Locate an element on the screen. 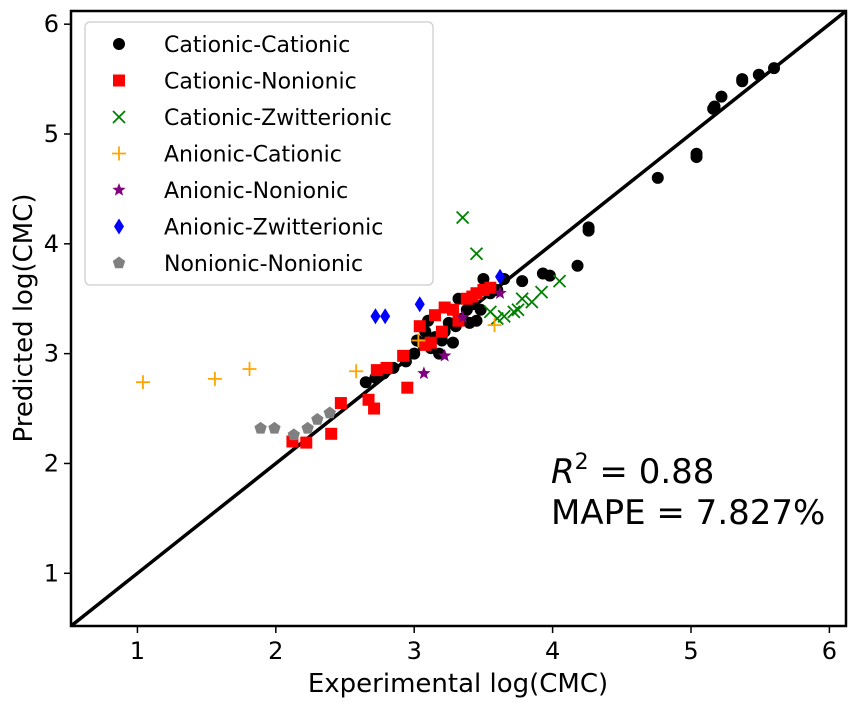 The image size is (856, 707). r2-annotation: R2 = 0.88 is located at coordinates (632, 471).